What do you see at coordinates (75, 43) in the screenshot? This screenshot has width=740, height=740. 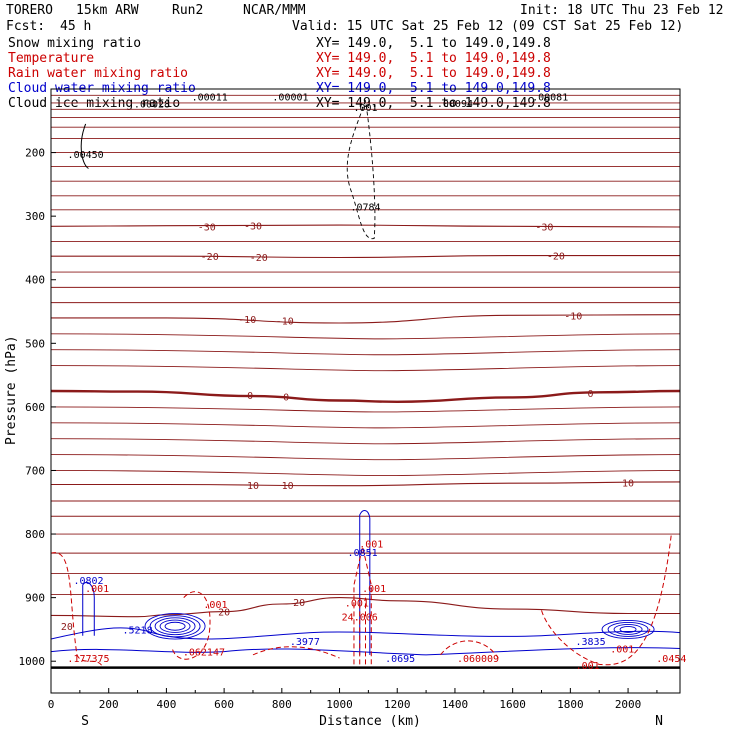 I see `field-snow-name: Snow mixing ratio` at bounding box center [75, 43].